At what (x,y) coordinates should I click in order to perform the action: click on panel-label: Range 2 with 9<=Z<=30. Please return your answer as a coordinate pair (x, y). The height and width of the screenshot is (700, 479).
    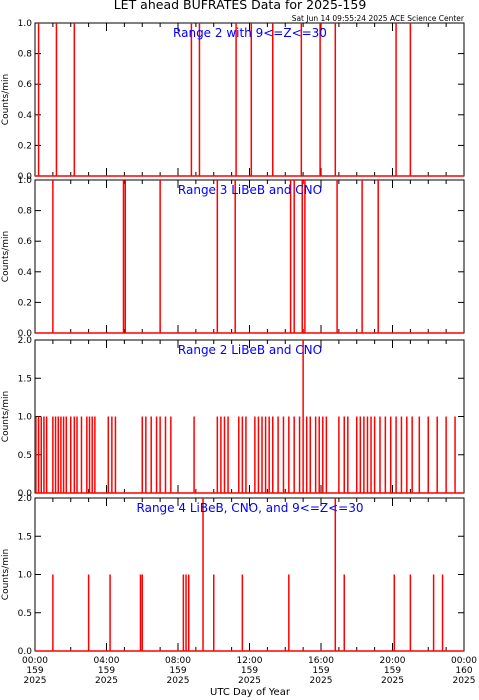
    Looking at the image, I should click on (250, 33).